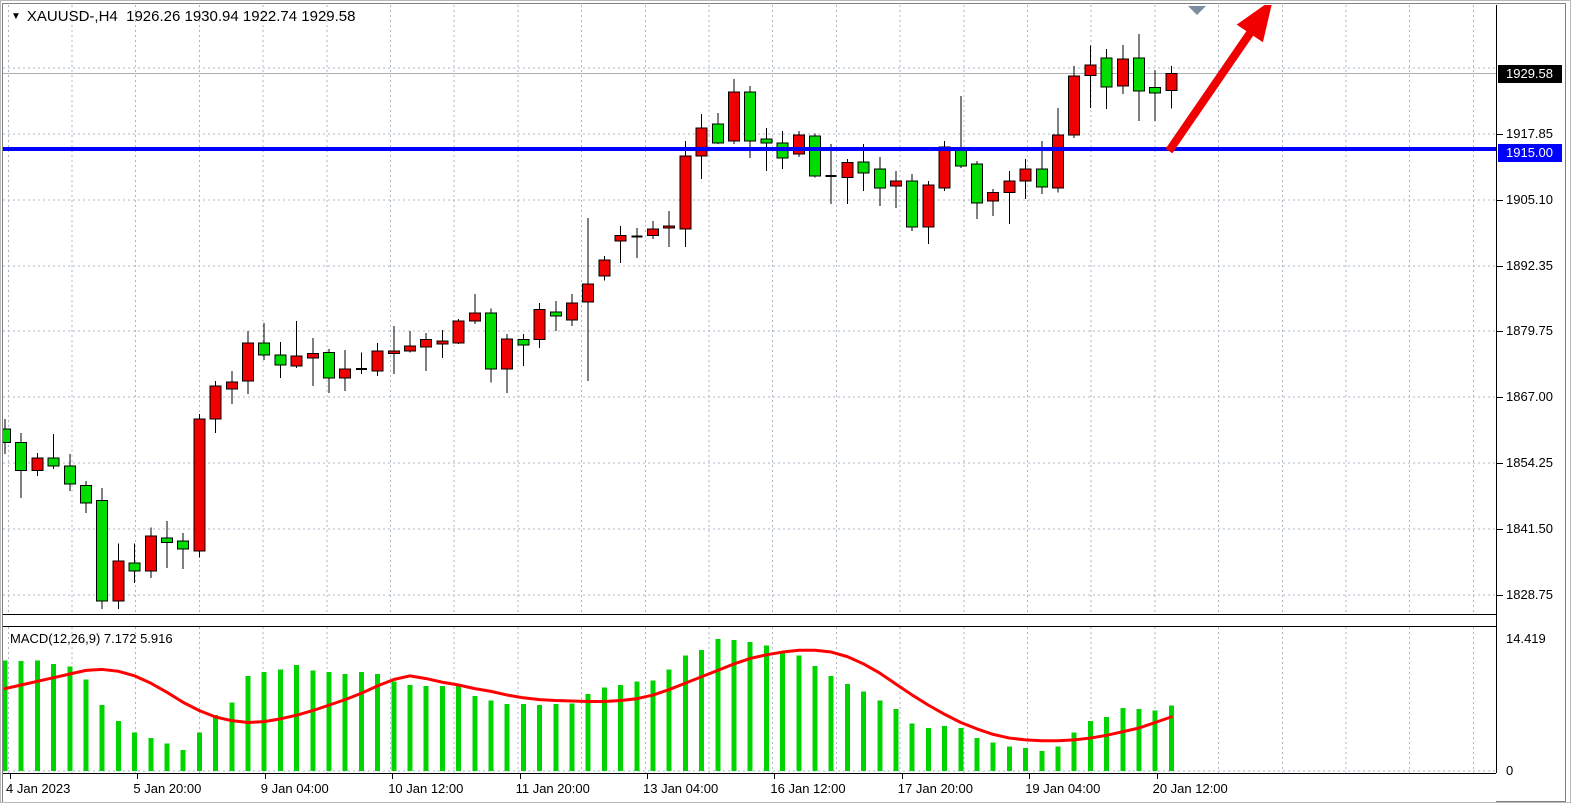 The width and height of the screenshot is (1571, 803). Describe the element at coordinates (1529, 463) in the screenshot. I see `price-axis-label: 1854.25` at that location.